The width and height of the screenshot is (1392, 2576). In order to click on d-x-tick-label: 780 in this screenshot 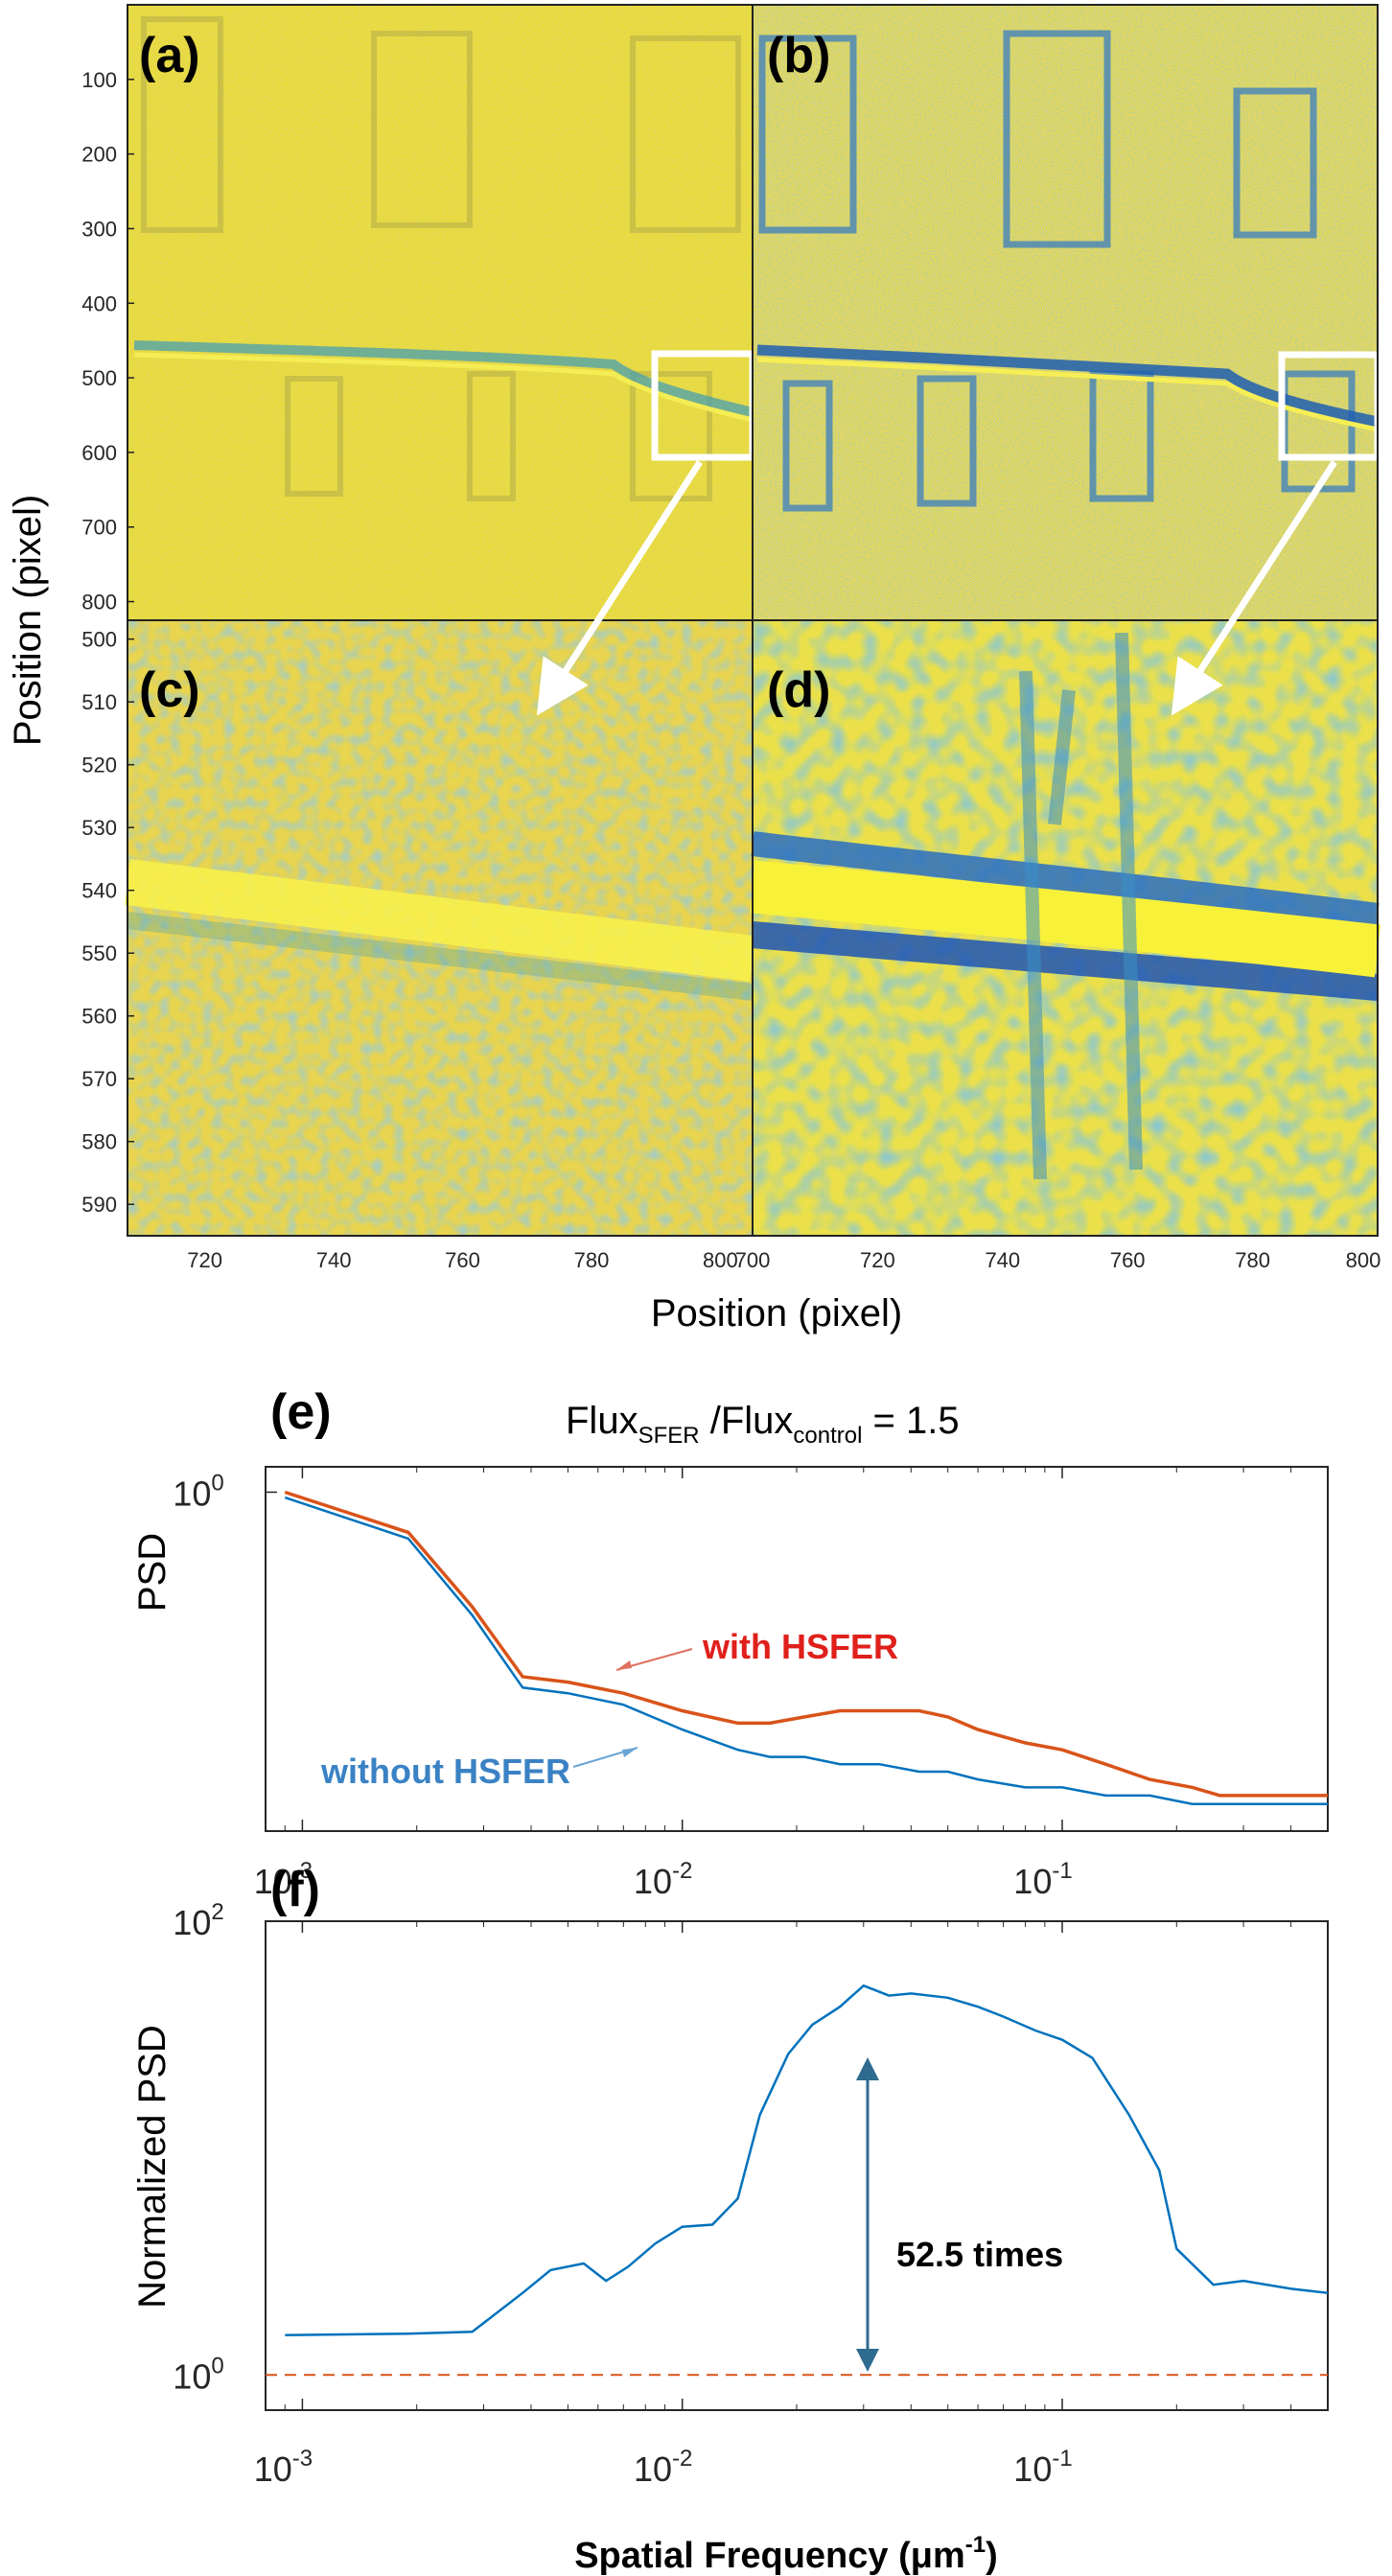, I will do `click(1252, 1260)`.